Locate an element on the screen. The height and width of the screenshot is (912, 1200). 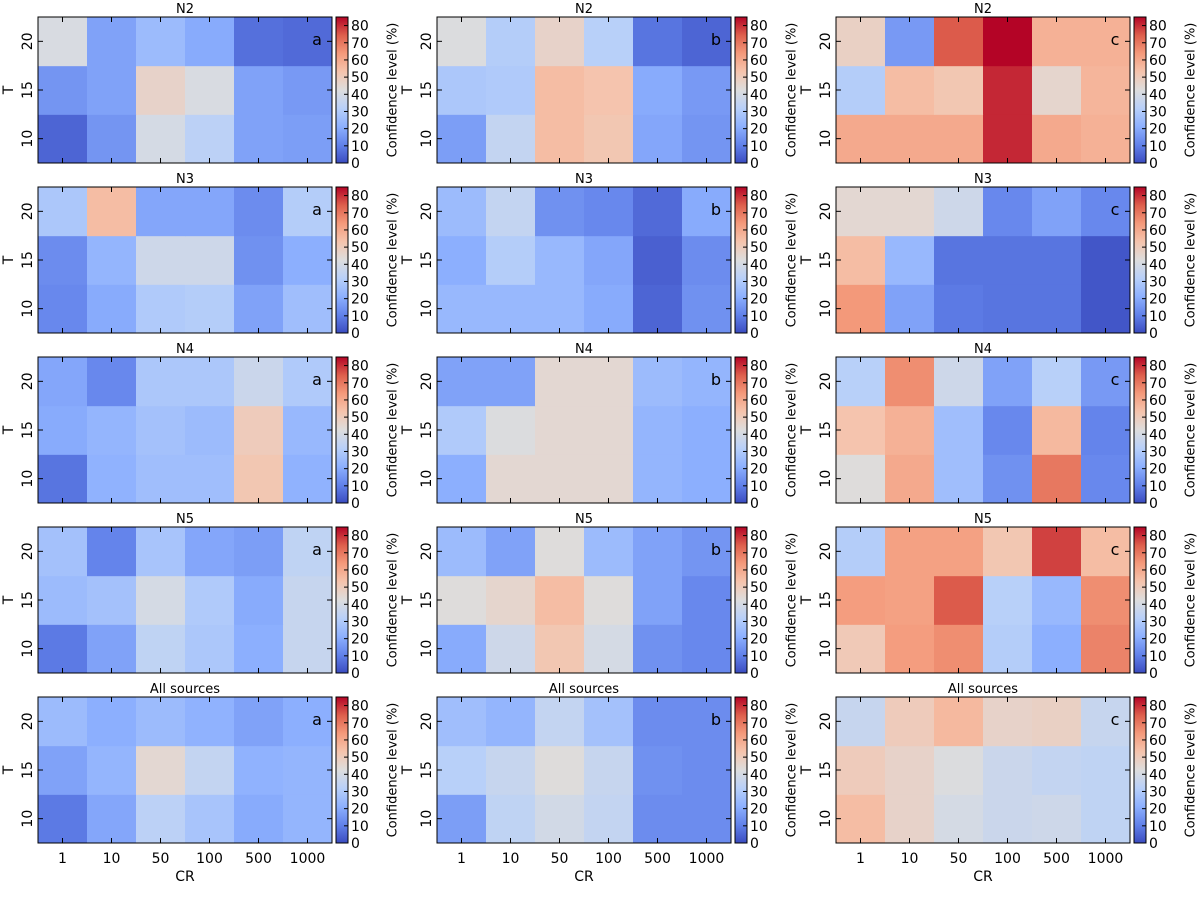
colorbar-tick-label: 50 is located at coordinates (1158, 758).